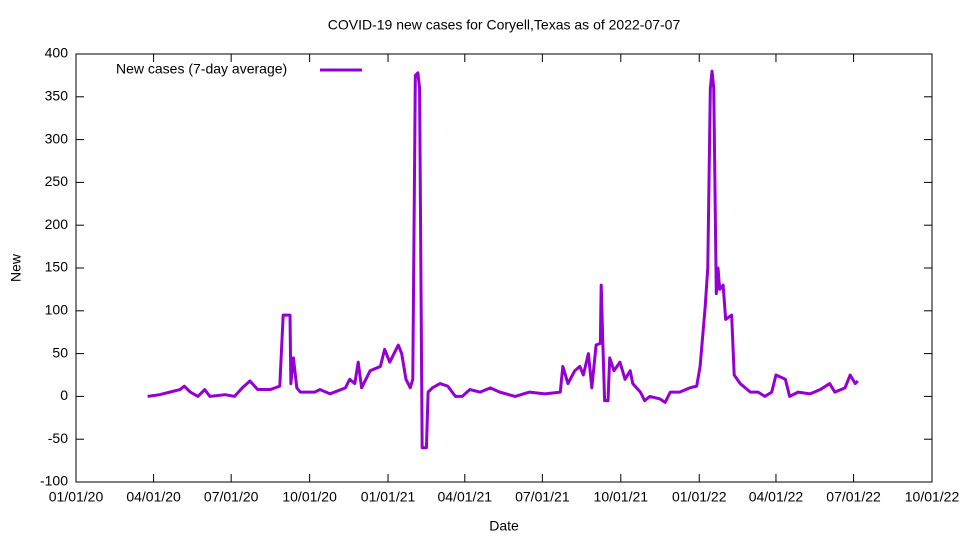 This screenshot has width=960, height=540. I want to click on y-tick-label: 50, so click(60, 352).